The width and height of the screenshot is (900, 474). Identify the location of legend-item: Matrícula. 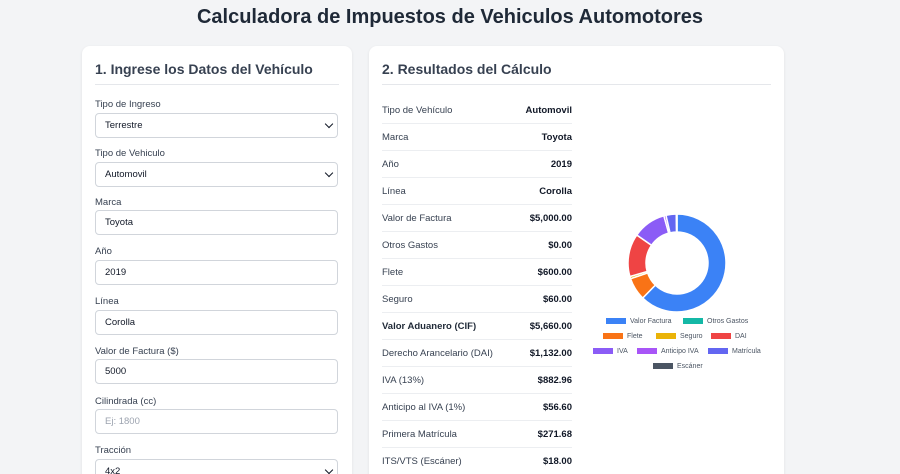
(734, 351).